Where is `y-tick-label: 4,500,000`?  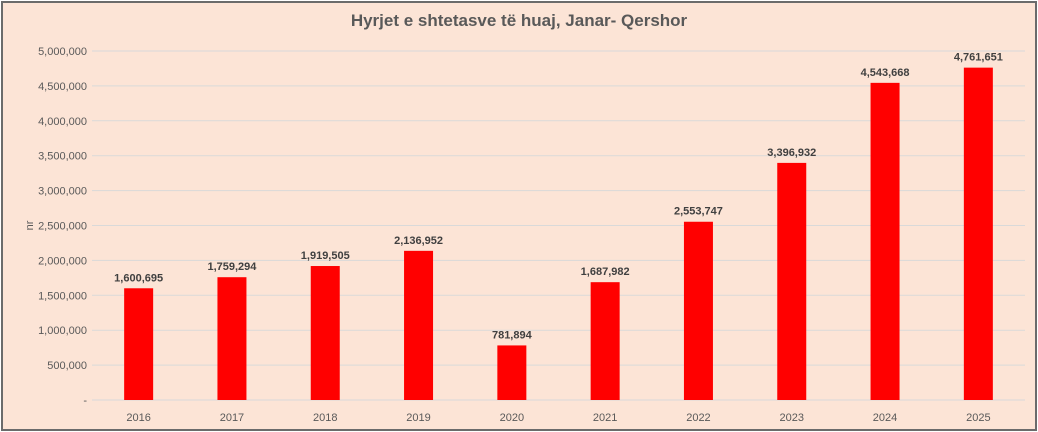 y-tick-label: 4,500,000 is located at coordinates (62, 87).